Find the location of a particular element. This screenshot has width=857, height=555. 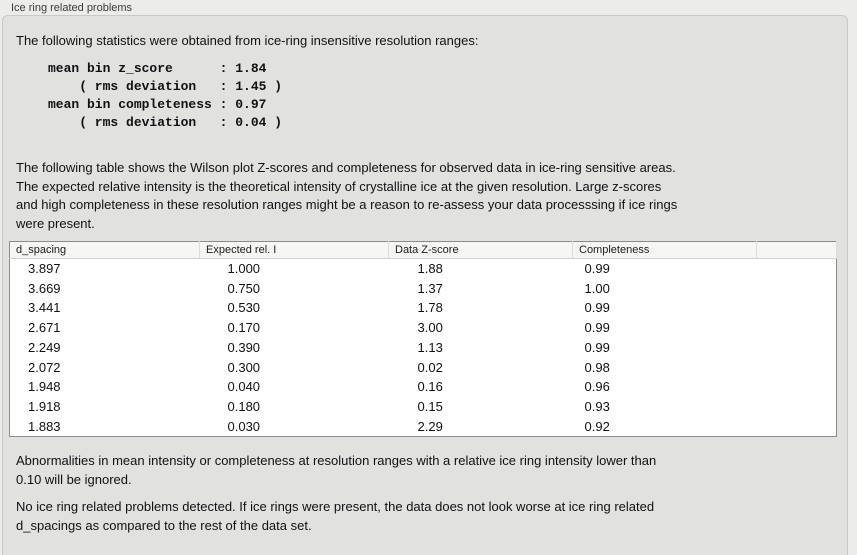

table-row: 1.918 0.180 0.15 0.93 is located at coordinates (423, 407).